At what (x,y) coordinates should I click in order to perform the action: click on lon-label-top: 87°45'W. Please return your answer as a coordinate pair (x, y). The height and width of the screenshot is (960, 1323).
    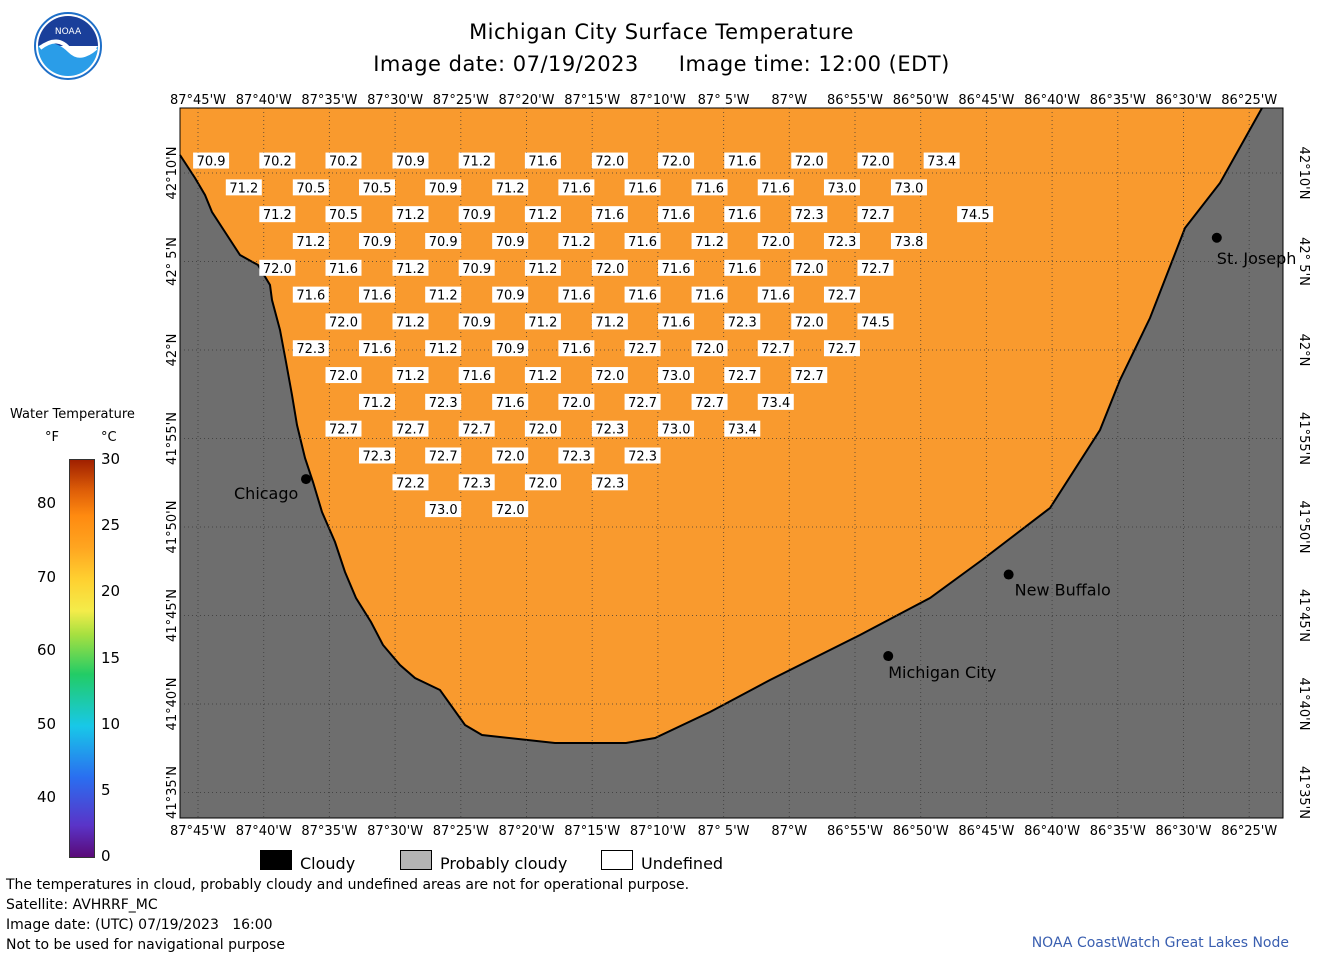
    Looking at the image, I should click on (198, 100).